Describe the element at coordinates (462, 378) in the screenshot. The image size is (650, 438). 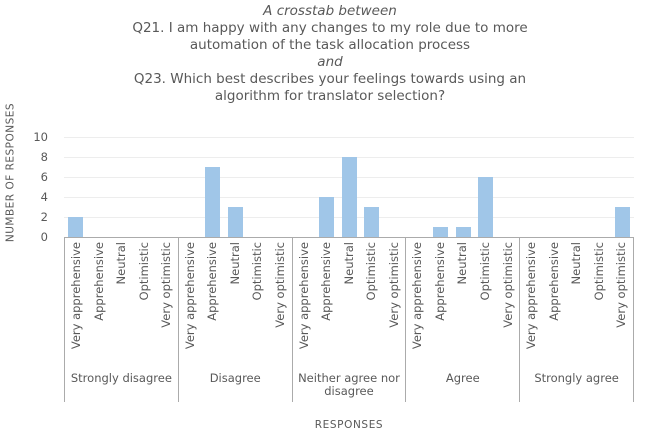
I see `group-label: Agree` at that location.